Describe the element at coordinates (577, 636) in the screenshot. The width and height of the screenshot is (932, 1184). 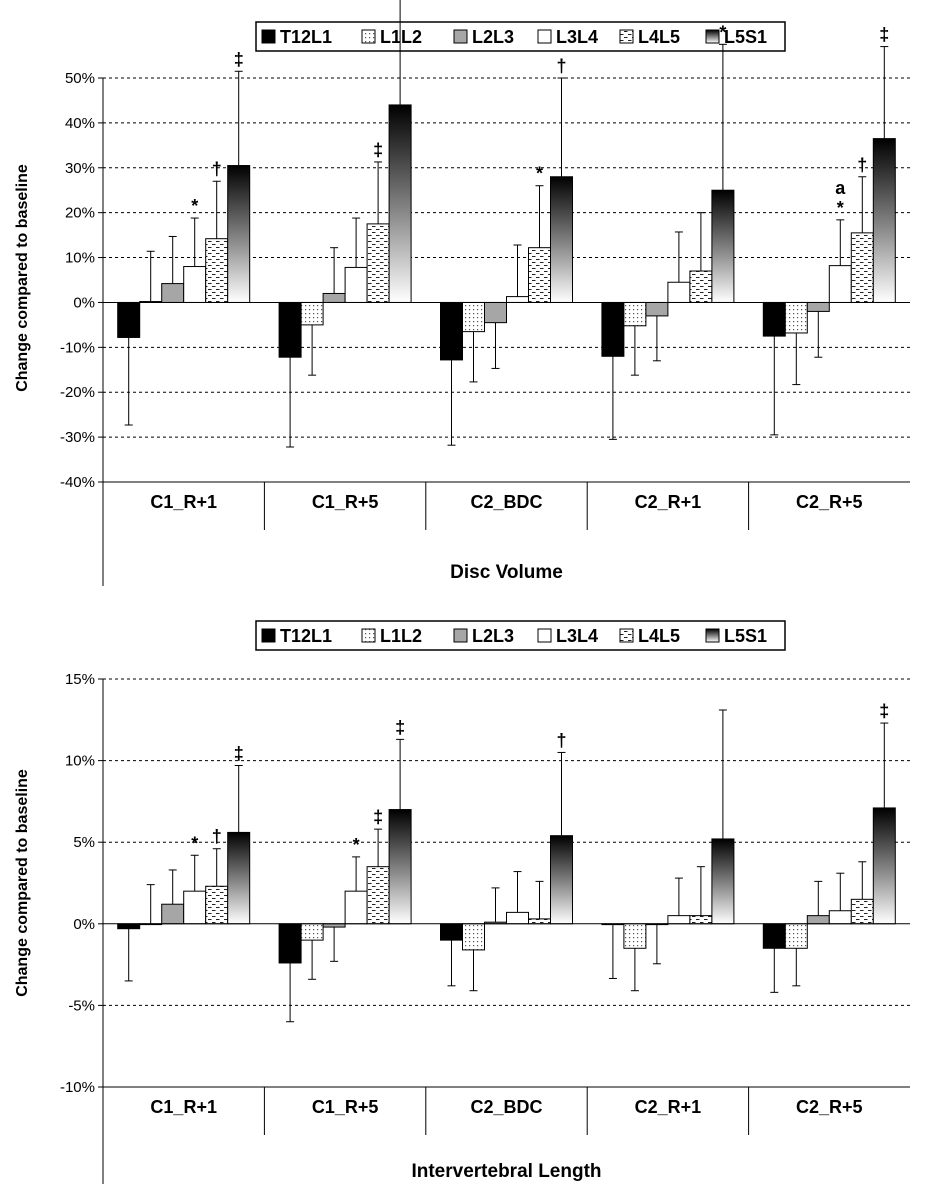
I see `legend-label-L3L4: L3L4` at that location.